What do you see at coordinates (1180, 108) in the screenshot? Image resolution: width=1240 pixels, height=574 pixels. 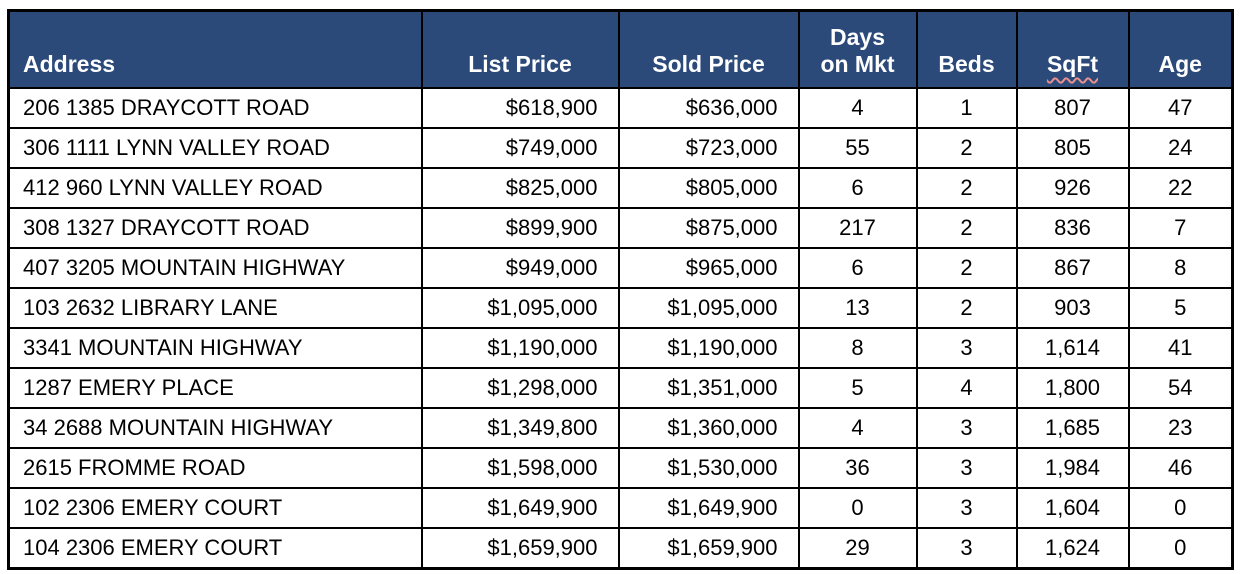 I see `age-cell: 47` at bounding box center [1180, 108].